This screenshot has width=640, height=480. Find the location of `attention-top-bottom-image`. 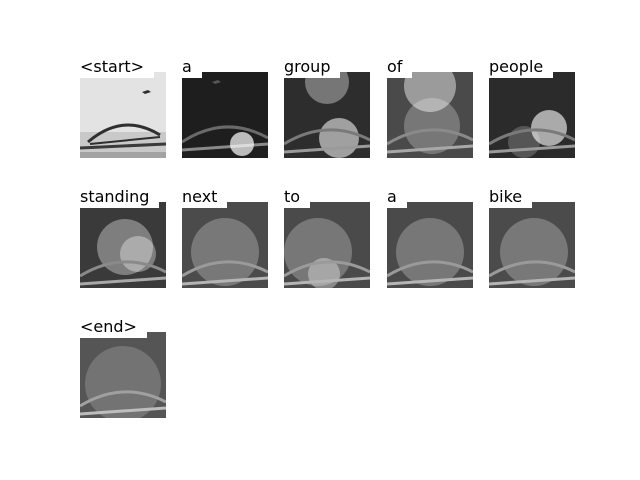

attention-top-bottom-image is located at coordinates (327, 115).